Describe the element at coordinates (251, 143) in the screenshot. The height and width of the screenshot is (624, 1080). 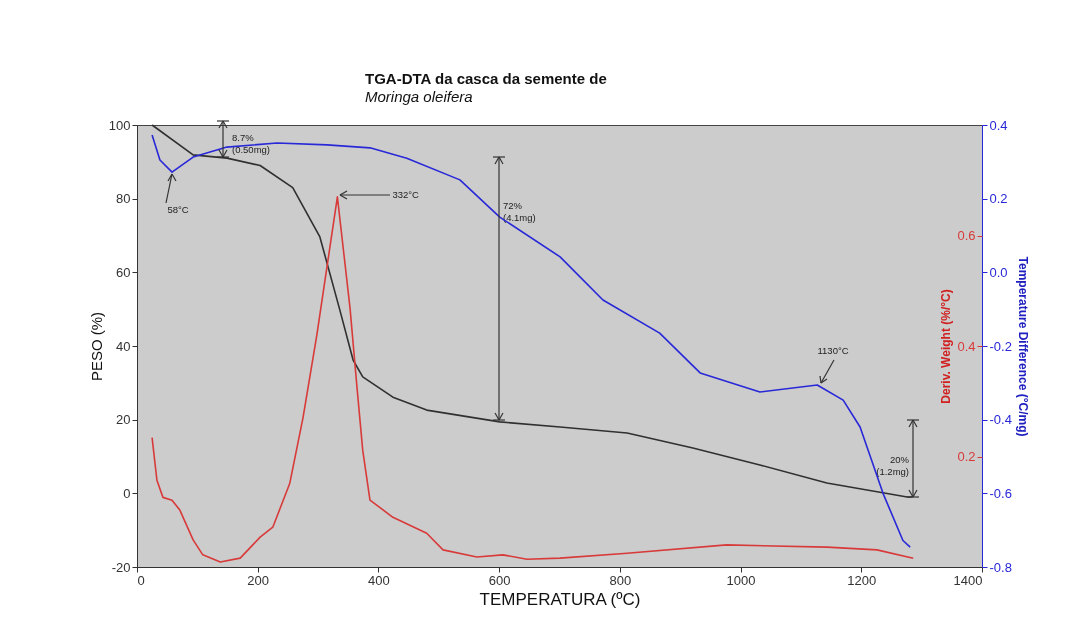
I see `annotation: 8.7% (0.50mg)` at that location.